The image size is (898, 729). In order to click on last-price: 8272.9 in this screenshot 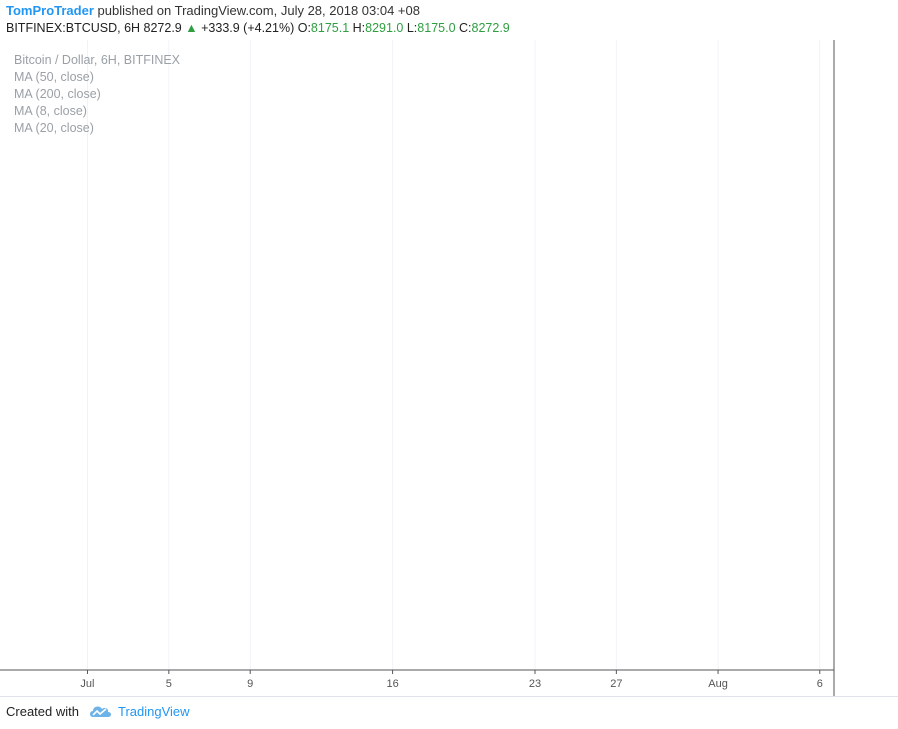, I will do `click(162, 28)`.